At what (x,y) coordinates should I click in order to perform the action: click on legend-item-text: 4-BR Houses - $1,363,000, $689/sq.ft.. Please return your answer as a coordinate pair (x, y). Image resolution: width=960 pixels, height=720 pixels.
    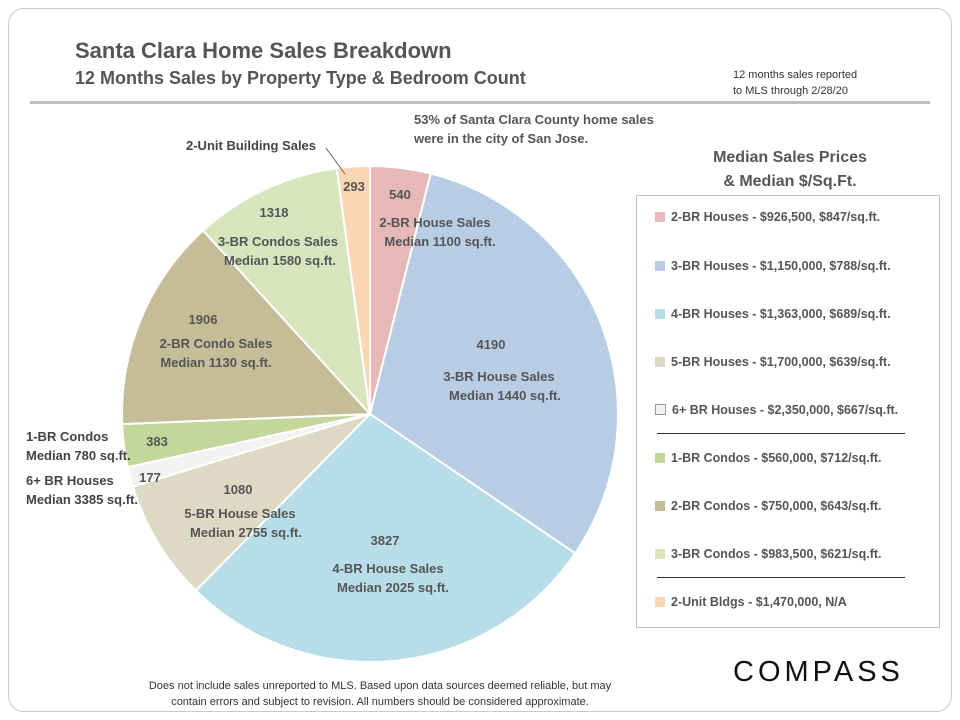
    Looking at the image, I should click on (781, 314).